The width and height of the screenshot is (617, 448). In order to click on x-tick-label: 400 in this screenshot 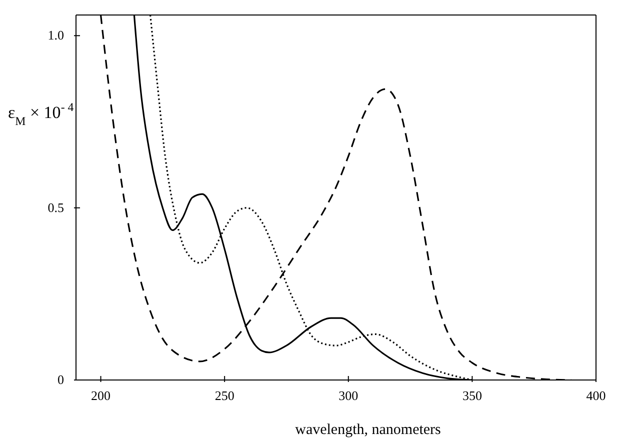, I will do `click(596, 395)`.